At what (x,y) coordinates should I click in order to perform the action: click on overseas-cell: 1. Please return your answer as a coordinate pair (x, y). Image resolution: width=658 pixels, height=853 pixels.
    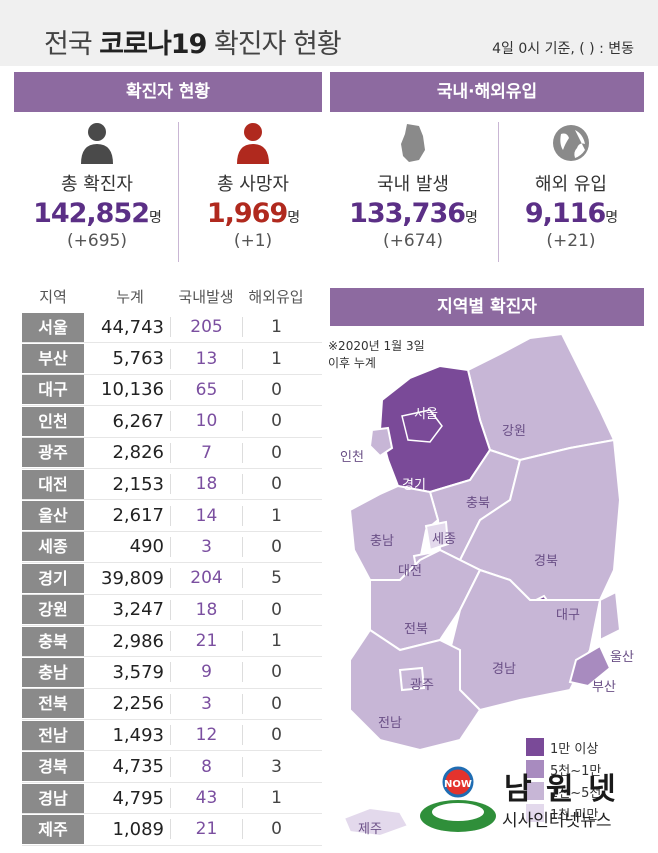
    Looking at the image, I should click on (276, 327).